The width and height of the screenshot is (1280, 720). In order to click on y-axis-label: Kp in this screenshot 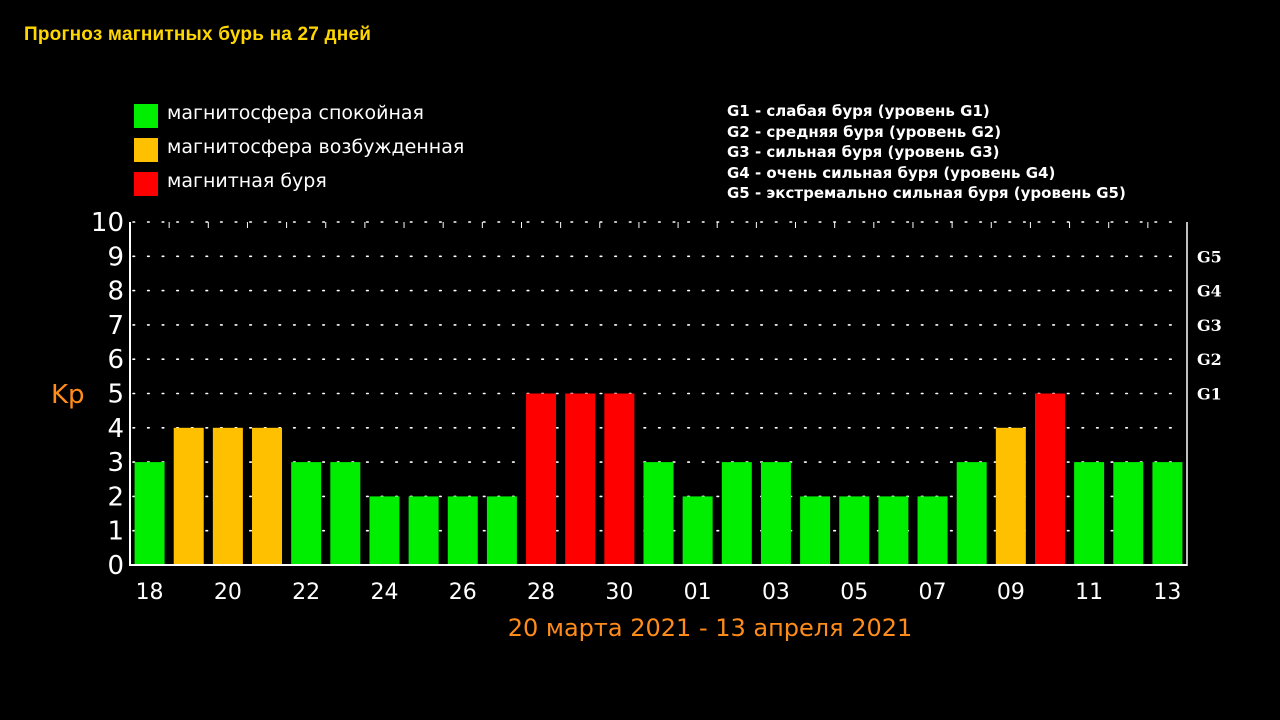, I will do `click(68, 395)`.